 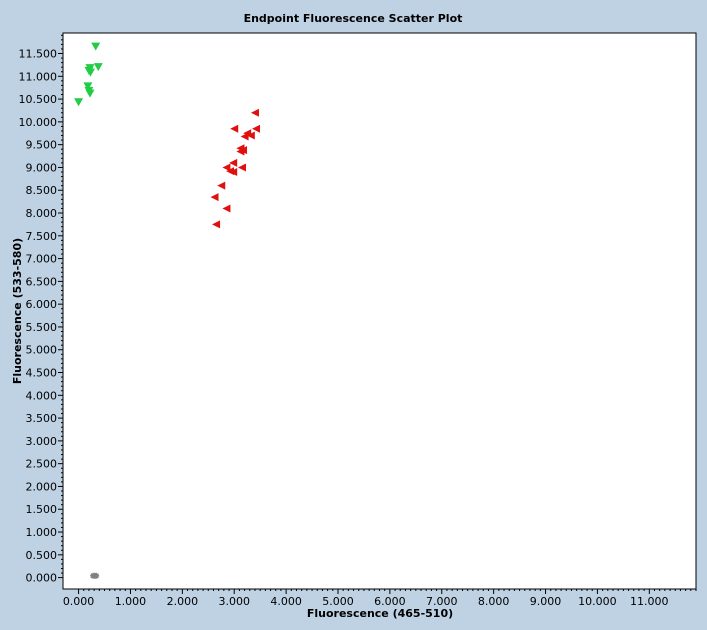 What do you see at coordinates (38, 54) in the screenshot?
I see `y-tick-label: 11.500` at bounding box center [38, 54].